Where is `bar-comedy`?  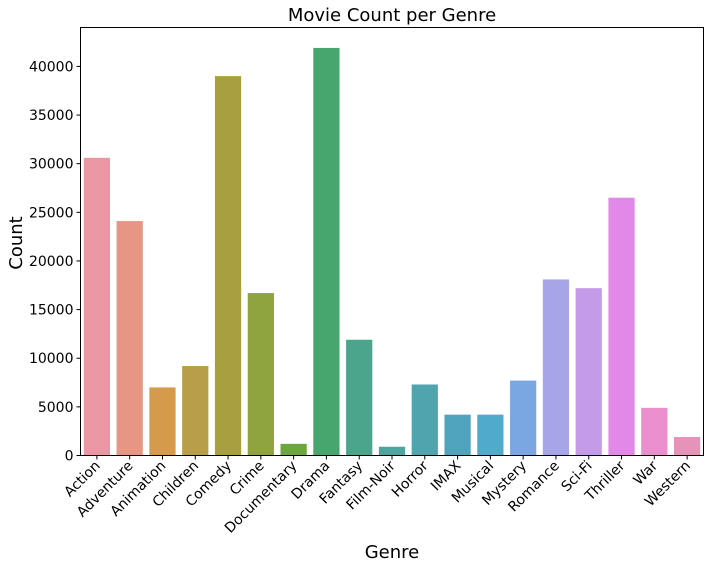 bar-comedy is located at coordinates (228, 266).